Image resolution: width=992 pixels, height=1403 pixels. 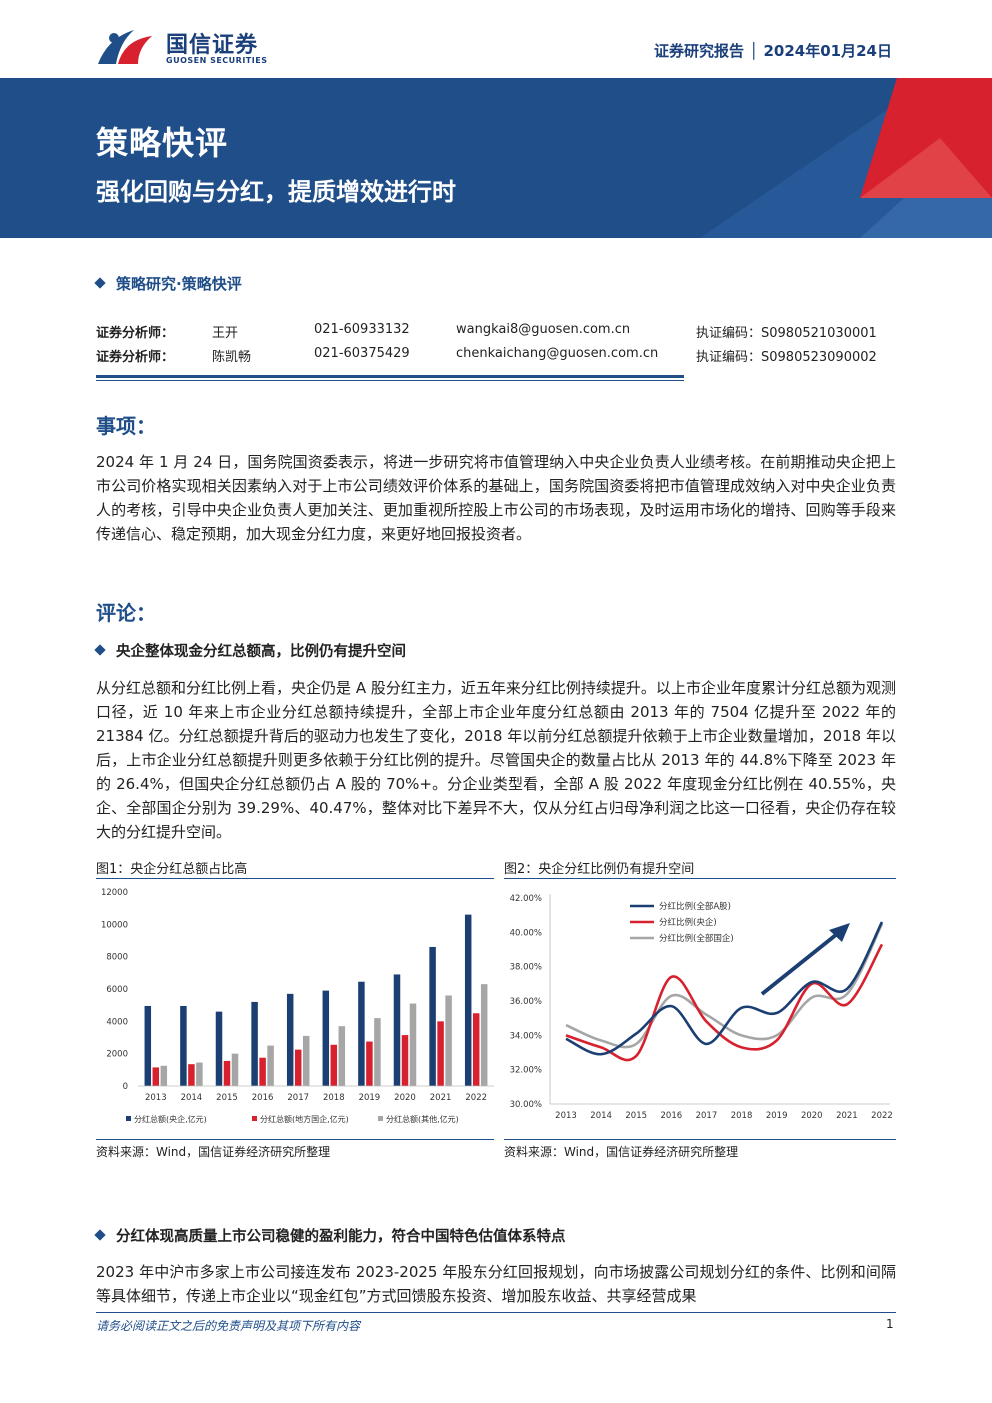 What do you see at coordinates (179, 284) in the screenshot?
I see `category-label: 策略研究·策略快评` at bounding box center [179, 284].